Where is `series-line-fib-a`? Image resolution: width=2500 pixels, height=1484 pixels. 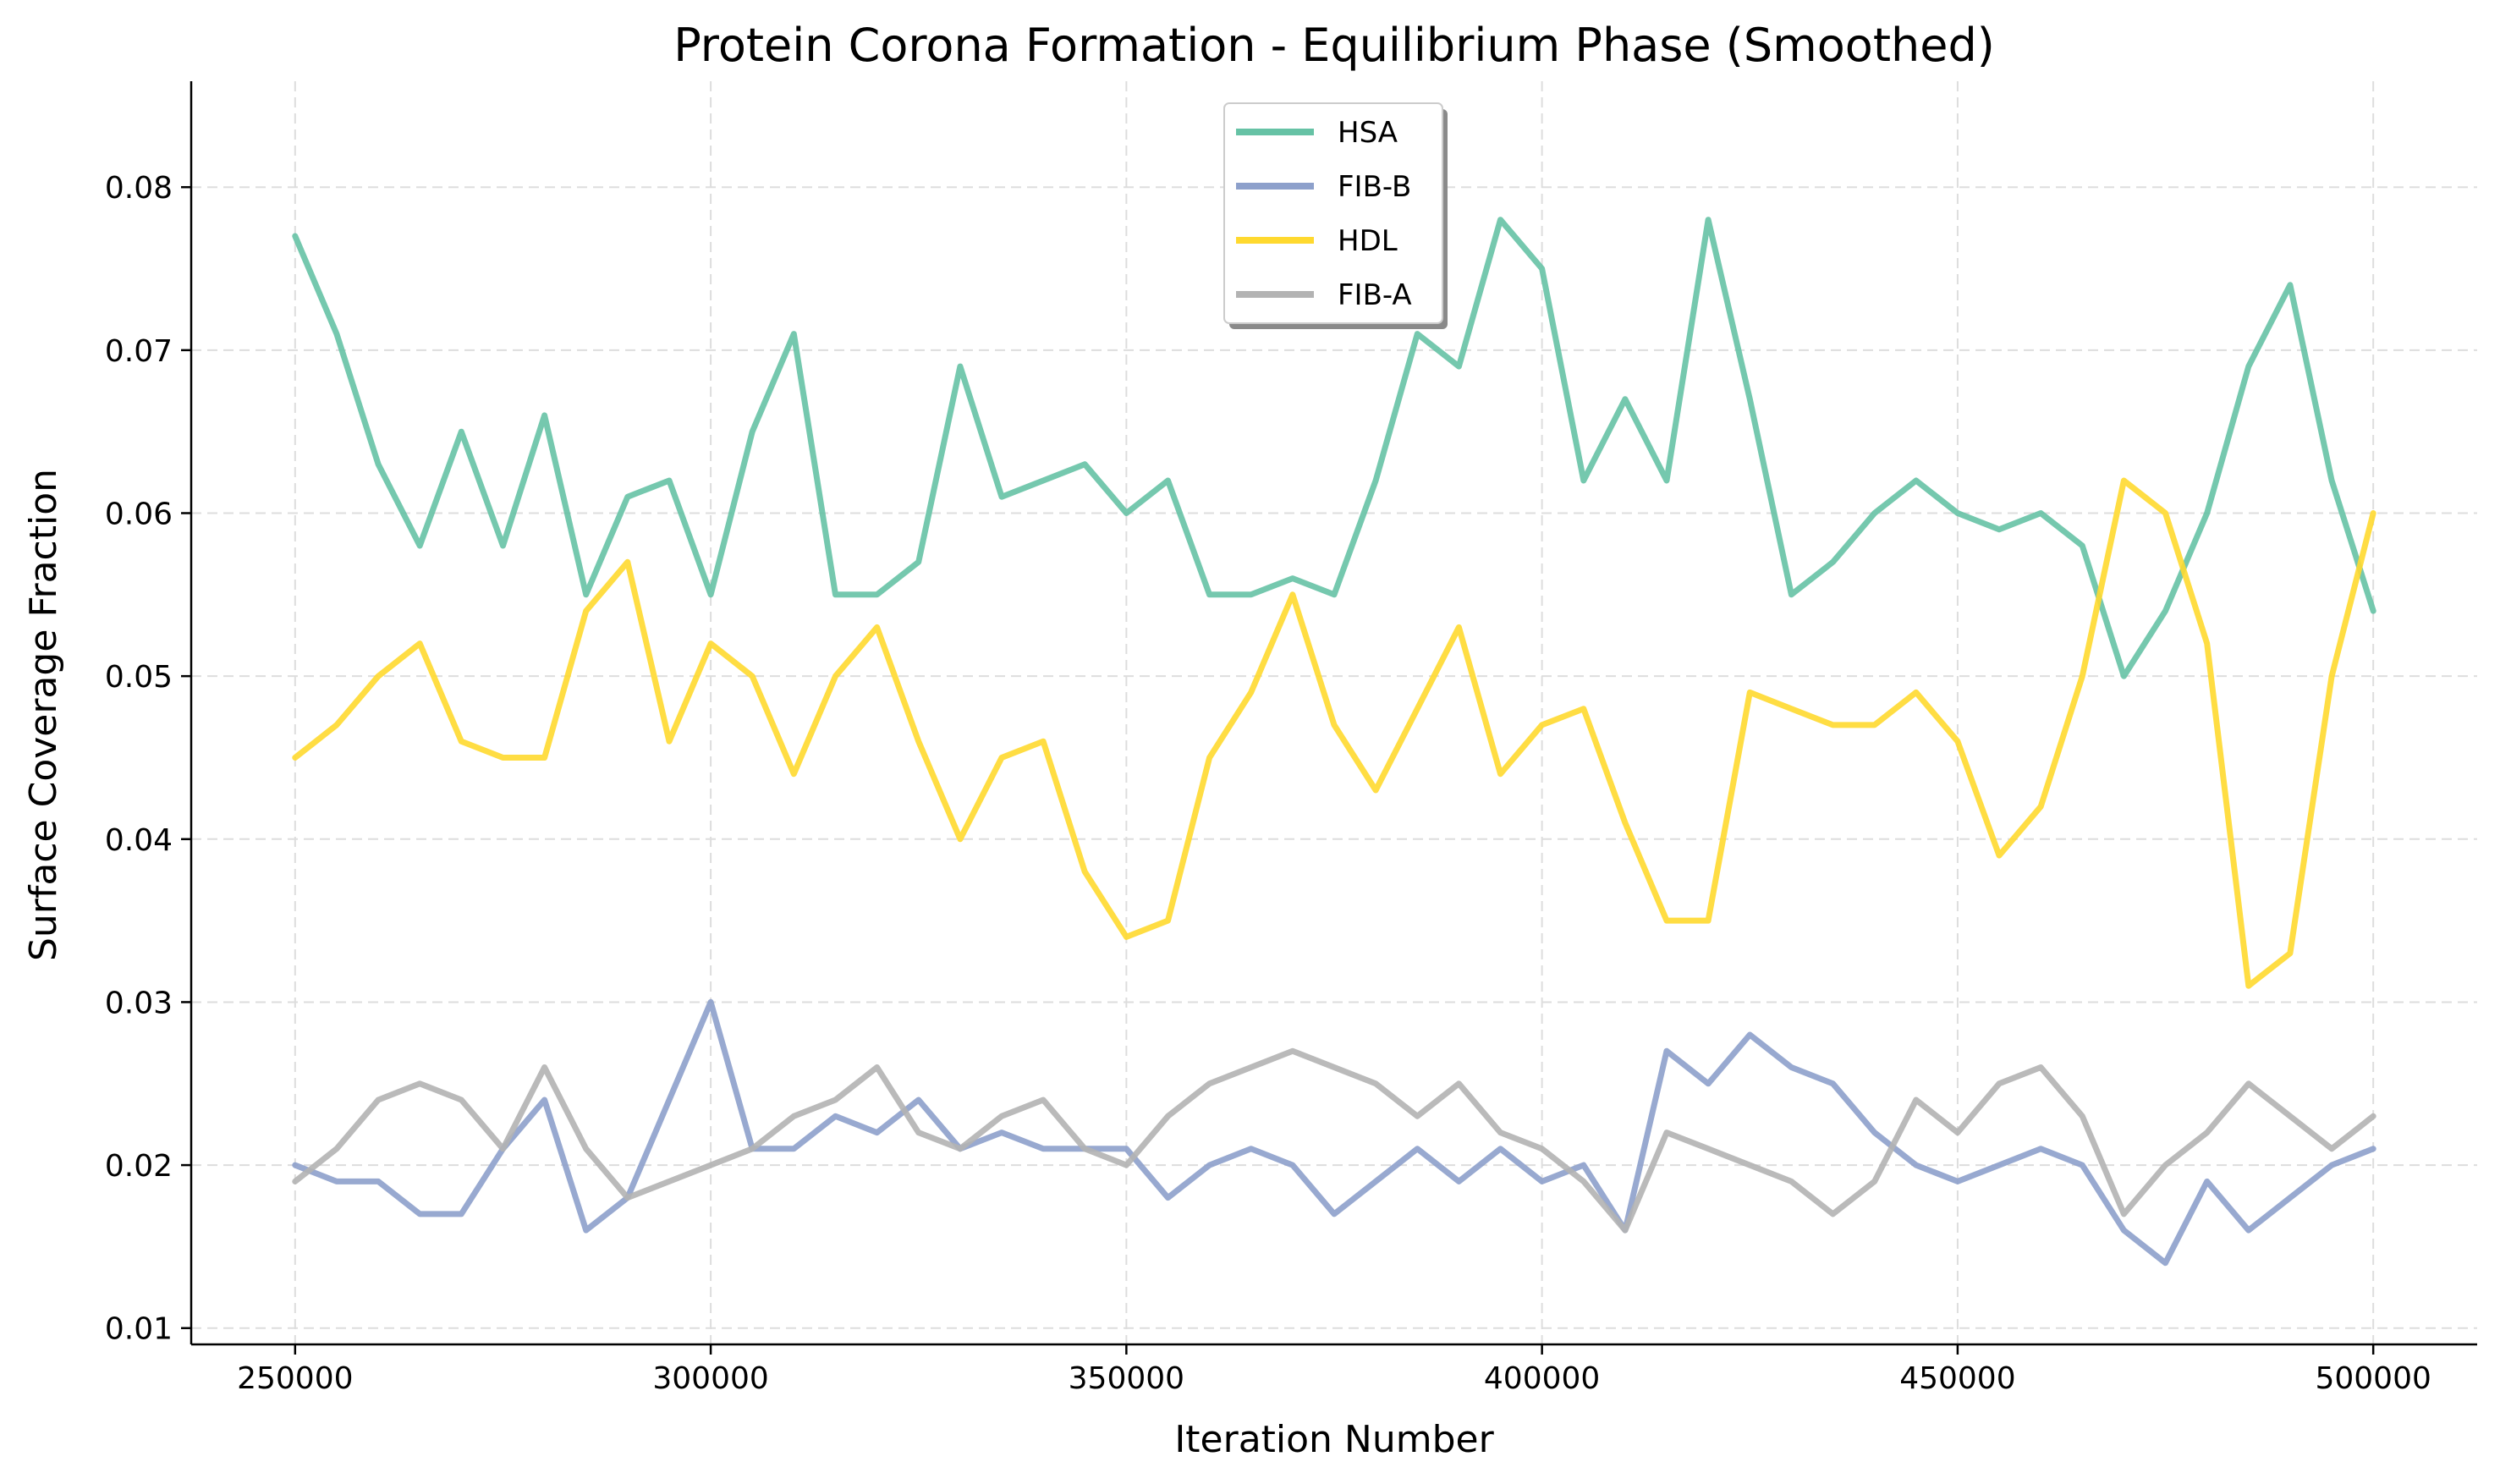
series-line-fib-a is located at coordinates (1334, 1140).